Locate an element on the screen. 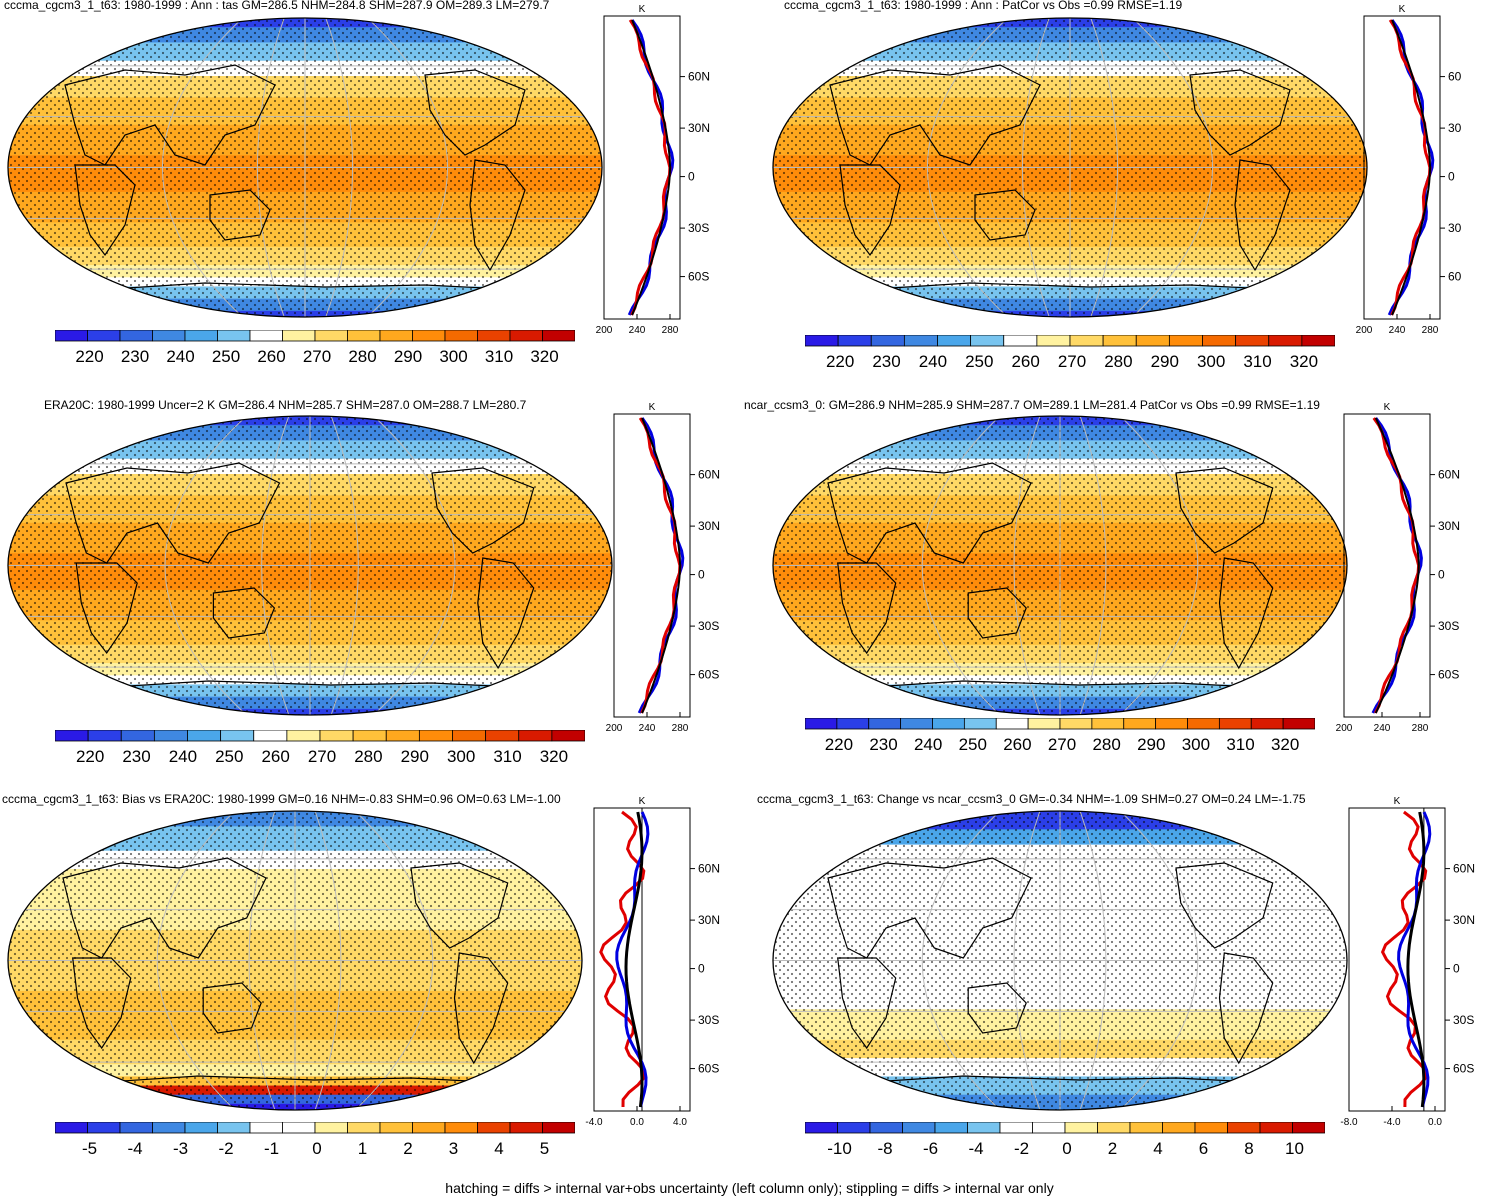  colorbar-2: 220 230 240 250 260 270 280 290 300 310 320 is located at coordinates (1070, 353).